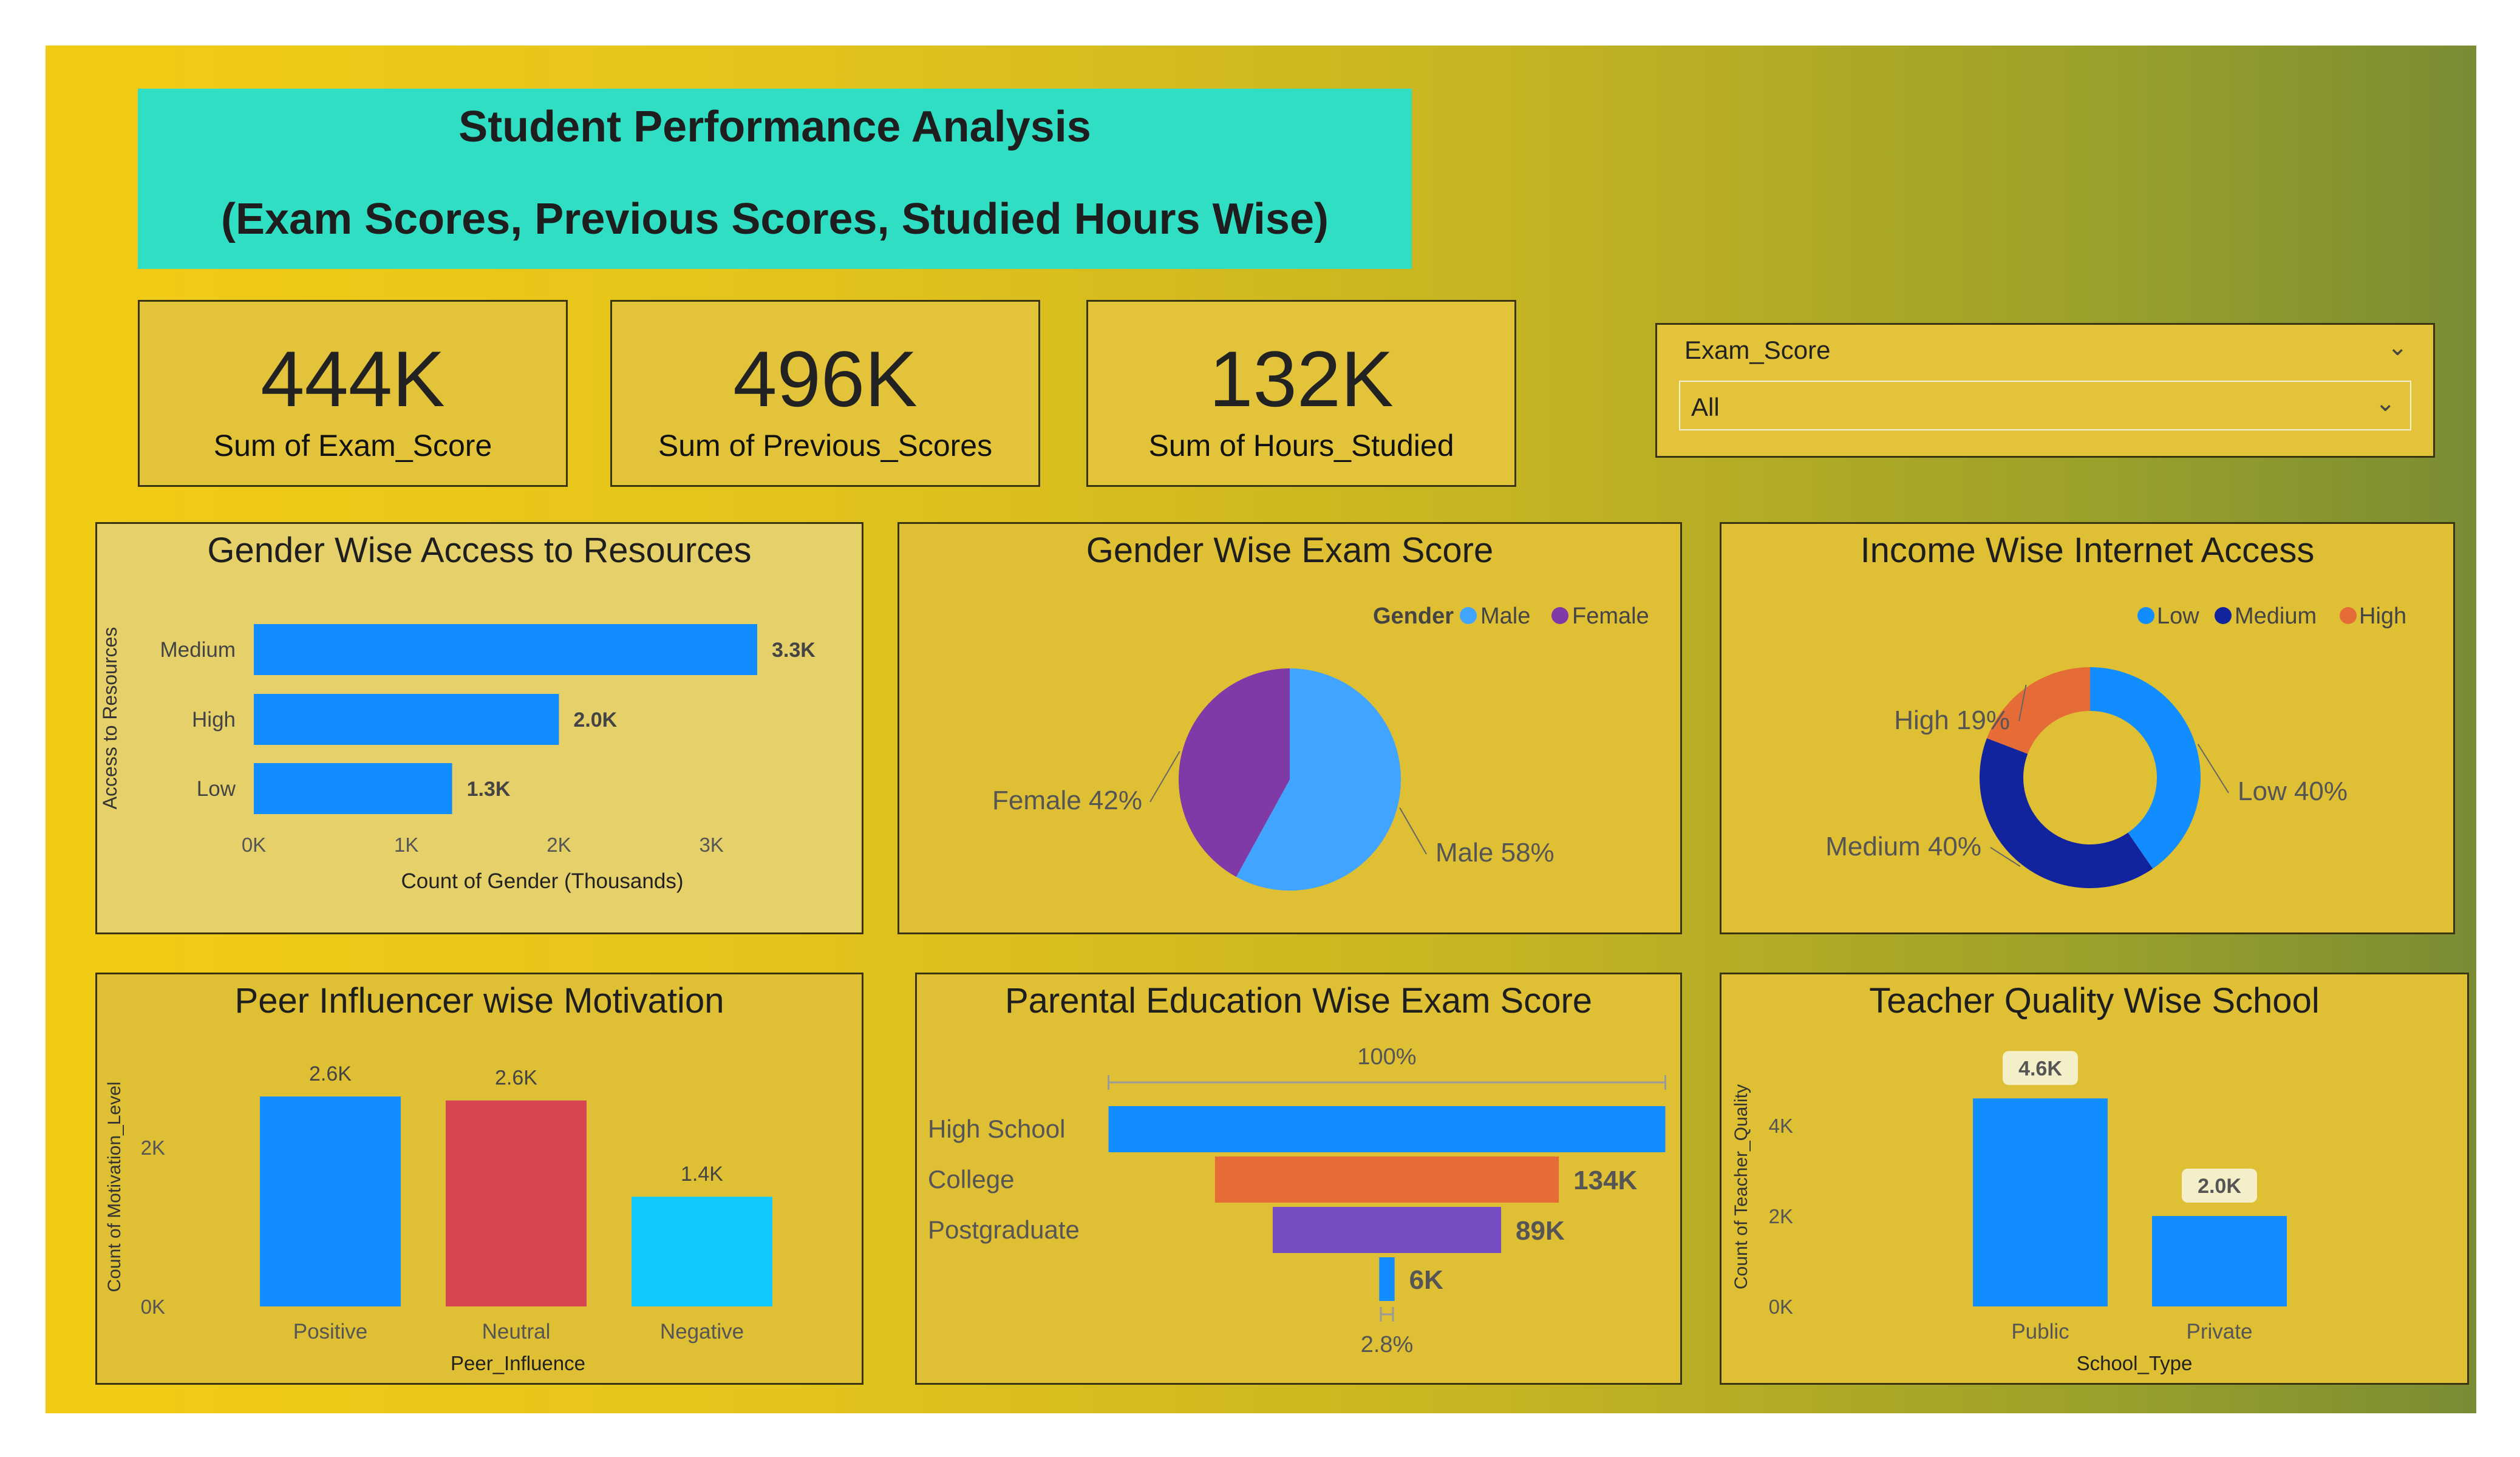  I want to click on category-label: Public, so click(2040, 1331).